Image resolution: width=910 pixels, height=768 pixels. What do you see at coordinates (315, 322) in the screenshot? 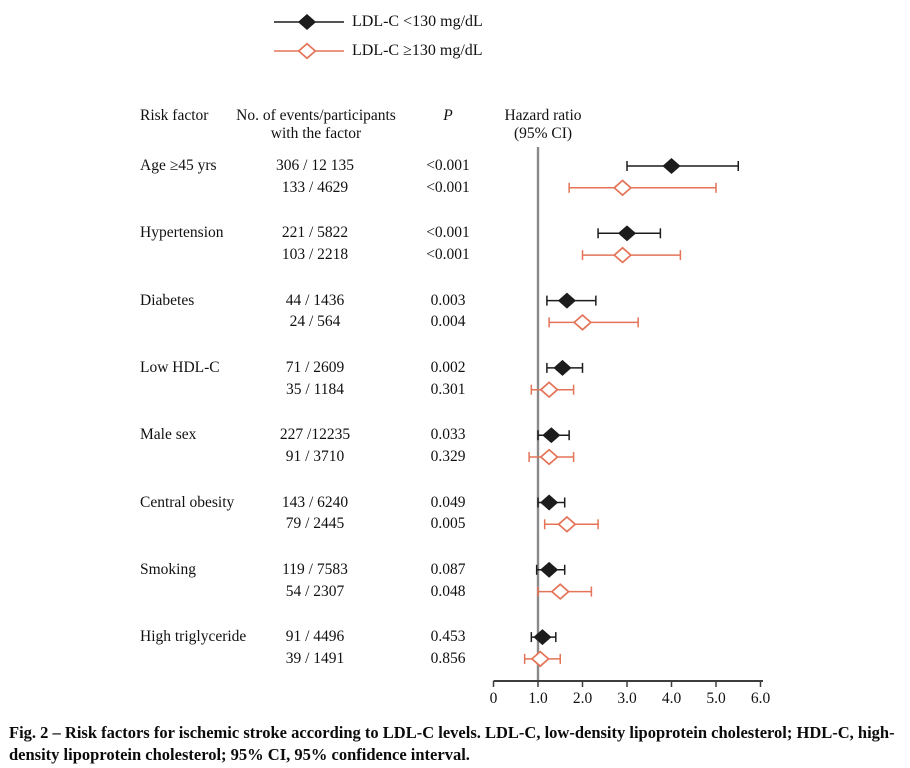
I see `events-value: 24 / 564` at bounding box center [315, 322].